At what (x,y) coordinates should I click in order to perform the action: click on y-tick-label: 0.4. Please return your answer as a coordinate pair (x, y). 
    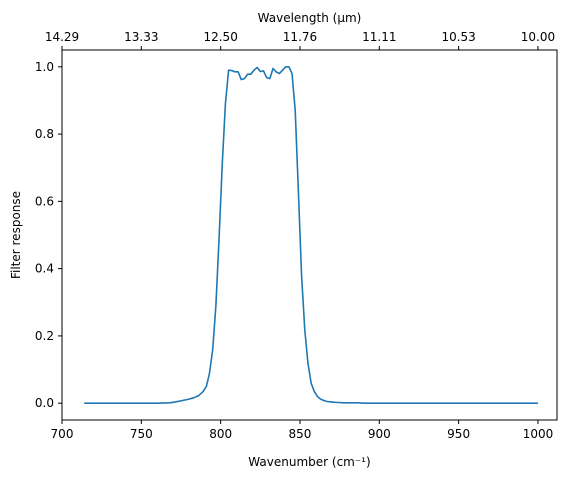
    Looking at the image, I should click on (44, 269).